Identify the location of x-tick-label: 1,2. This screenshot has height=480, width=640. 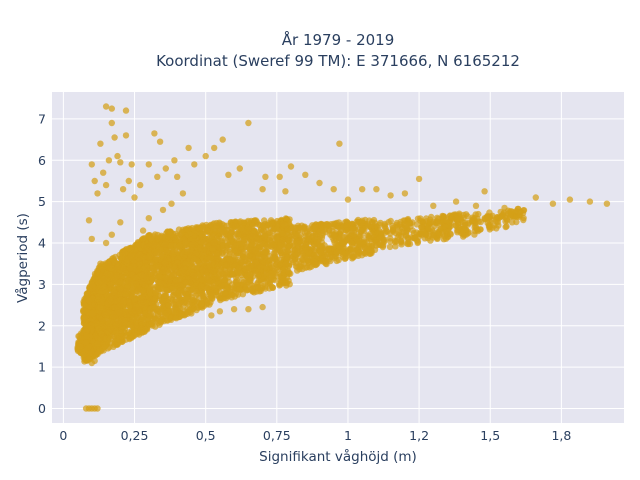
(419, 435).